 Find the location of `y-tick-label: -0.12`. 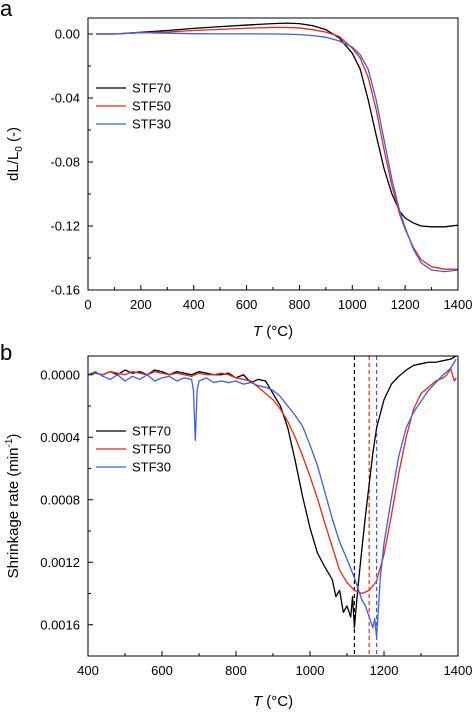

y-tick-label: -0.12 is located at coordinates (65, 226).